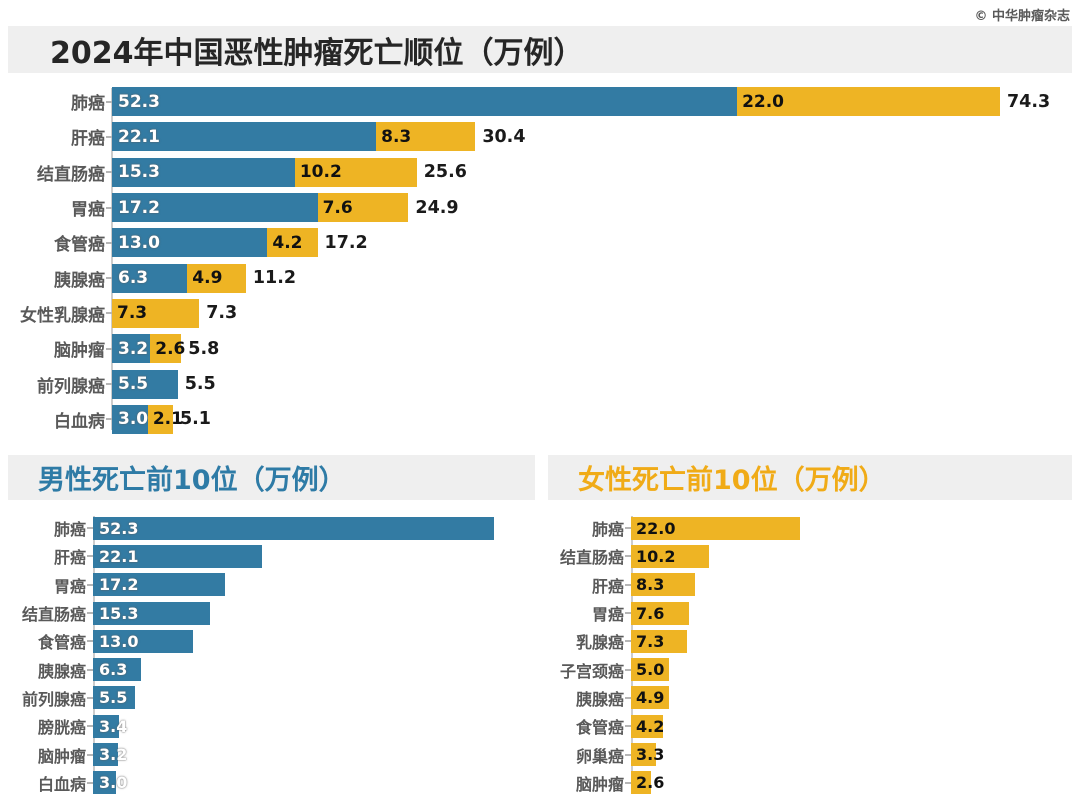 The image size is (1080, 796). Describe the element at coordinates (809, 585) in the screenshot. I see `chart-row: 肝癌 8.3` at that location.